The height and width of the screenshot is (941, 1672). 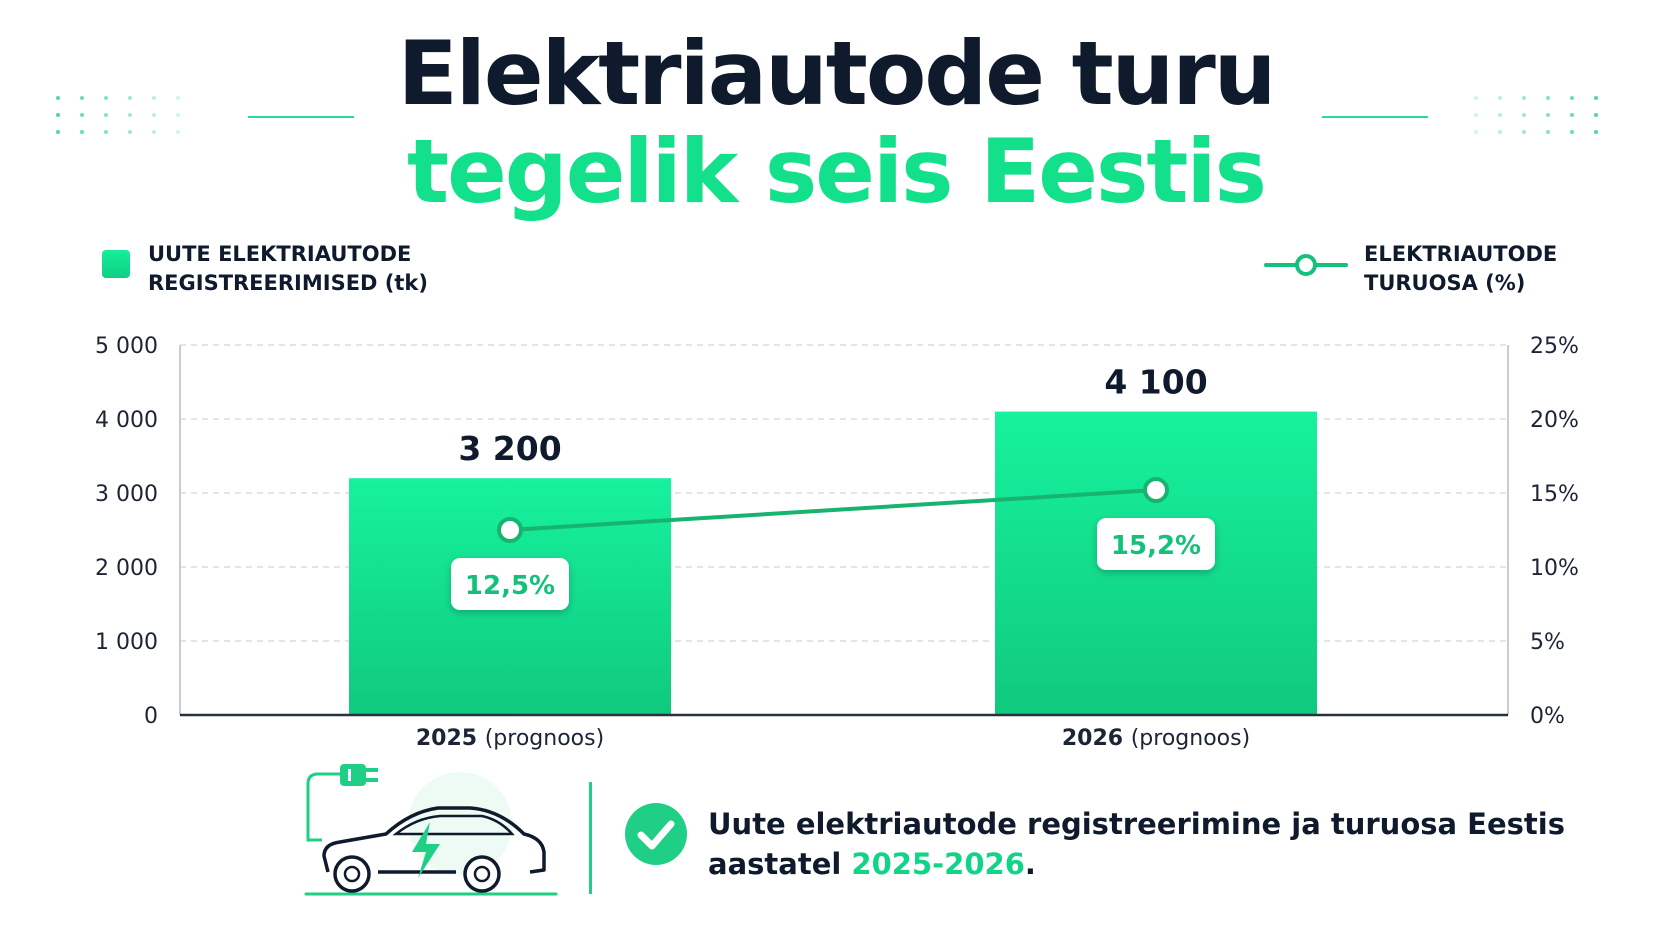 What do you see at coordinates (656, 834) in the screenshot?
I see `check-circle-icon` at bounding box center [656, 834].